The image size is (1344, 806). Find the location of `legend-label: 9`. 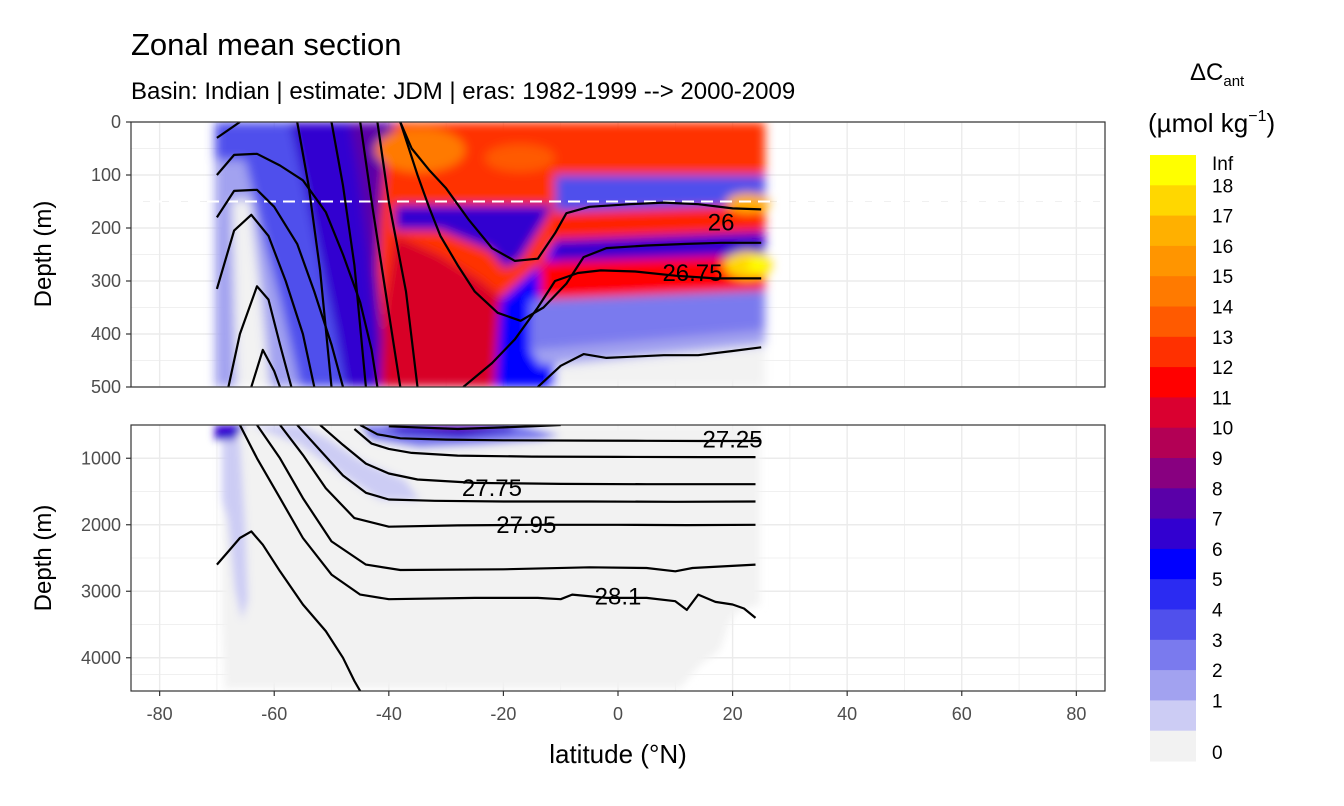

legend-label: 9 is located at coordinates (1217, 459).